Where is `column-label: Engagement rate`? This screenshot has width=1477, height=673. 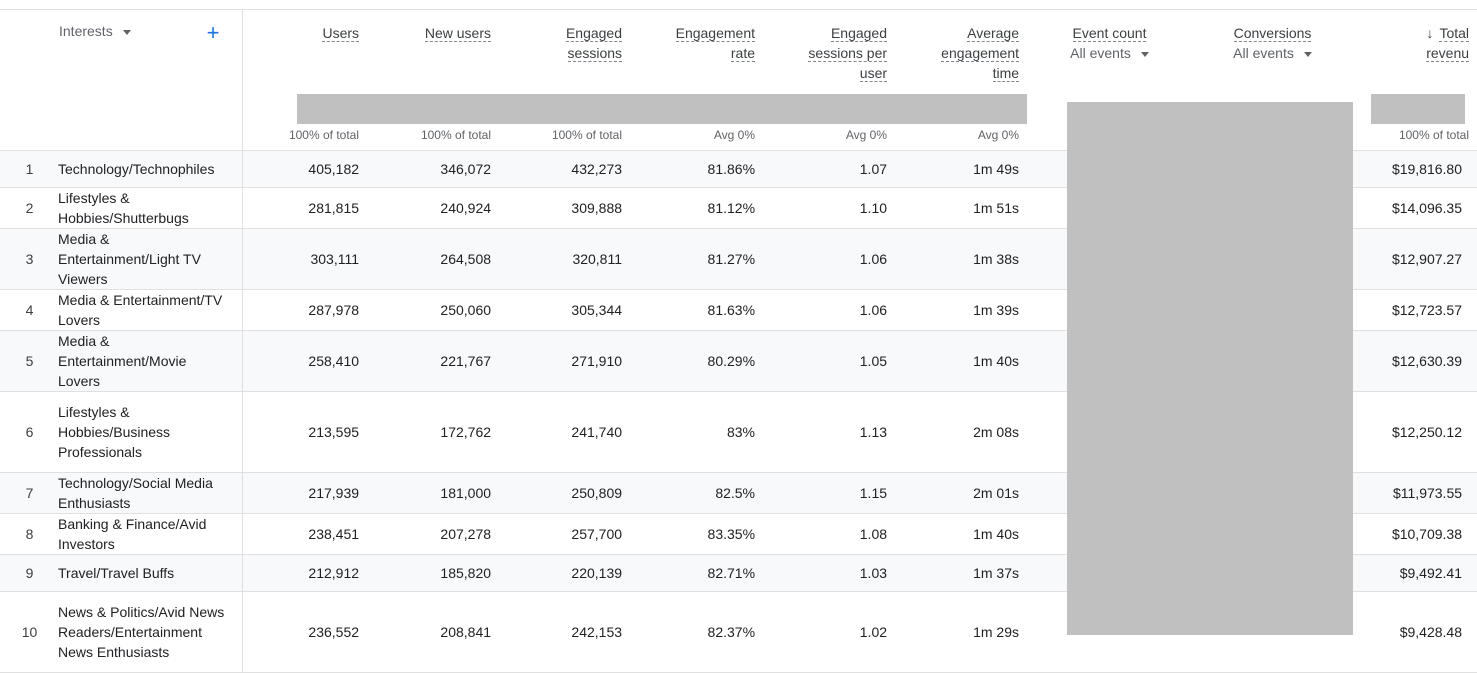
column-label: Engagement rate is located at coordinates (715, 43).